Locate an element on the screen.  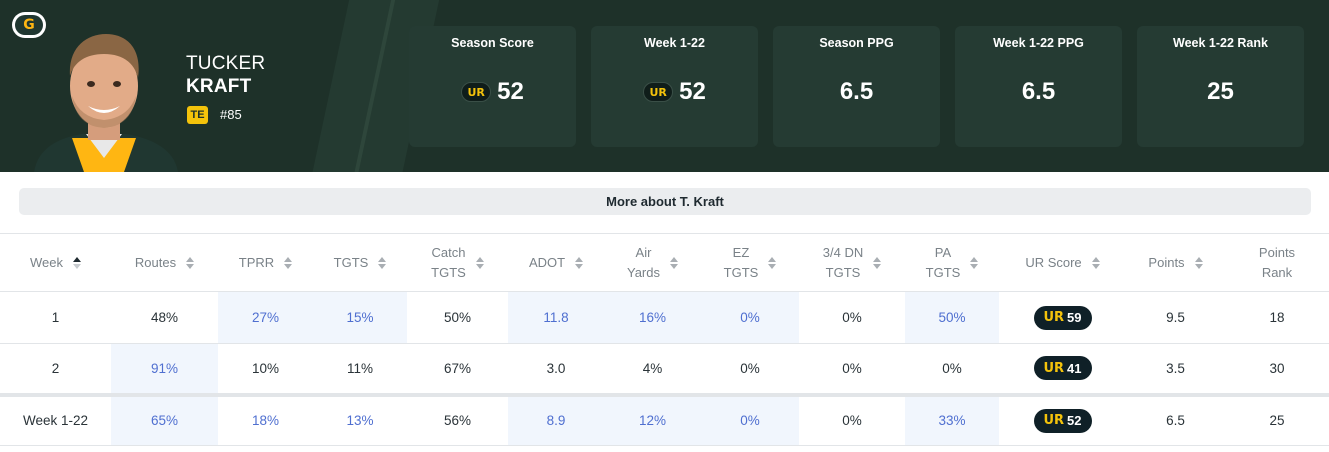
header-text: Week is located at coordinates (46, 262).